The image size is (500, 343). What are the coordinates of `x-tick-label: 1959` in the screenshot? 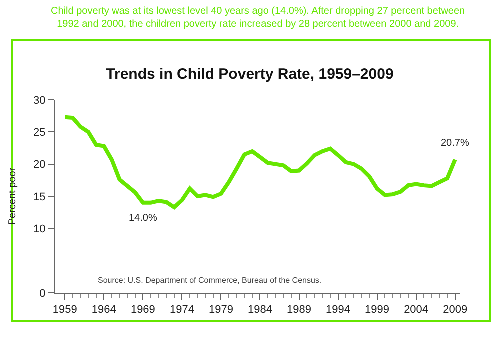 It's located at (65, 310).